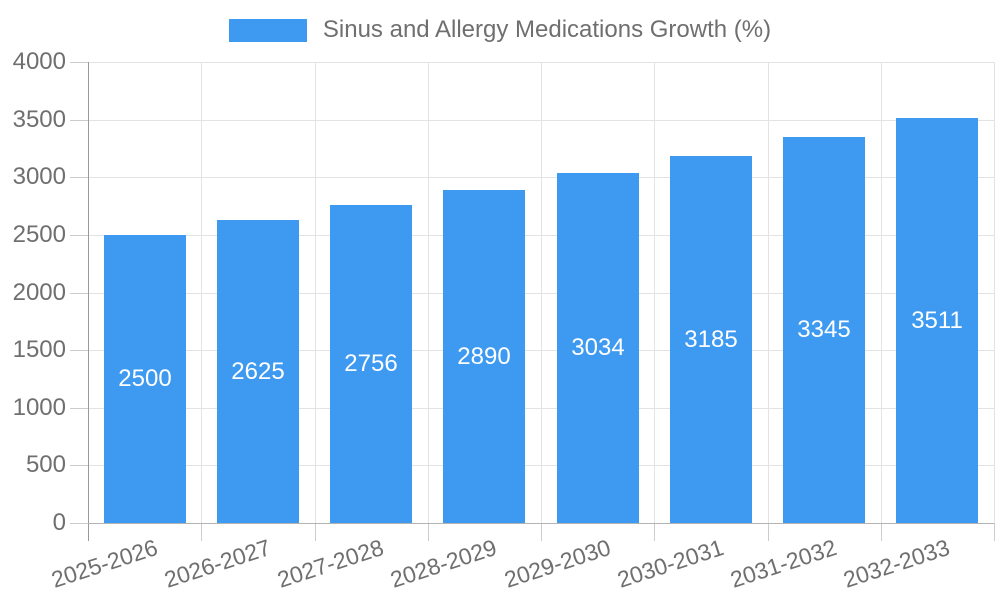 This screenshot has height=600, width=1000. What do you see at coordinates (783, 563) in the screenshot?
I see `x-tick-label: 2031-2032` at bounding box center [783, 563].